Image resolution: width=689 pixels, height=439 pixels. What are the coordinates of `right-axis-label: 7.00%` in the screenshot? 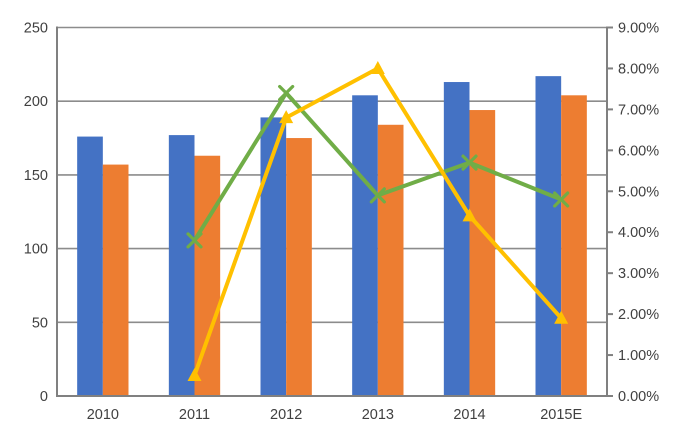 It's located at (638, 110).